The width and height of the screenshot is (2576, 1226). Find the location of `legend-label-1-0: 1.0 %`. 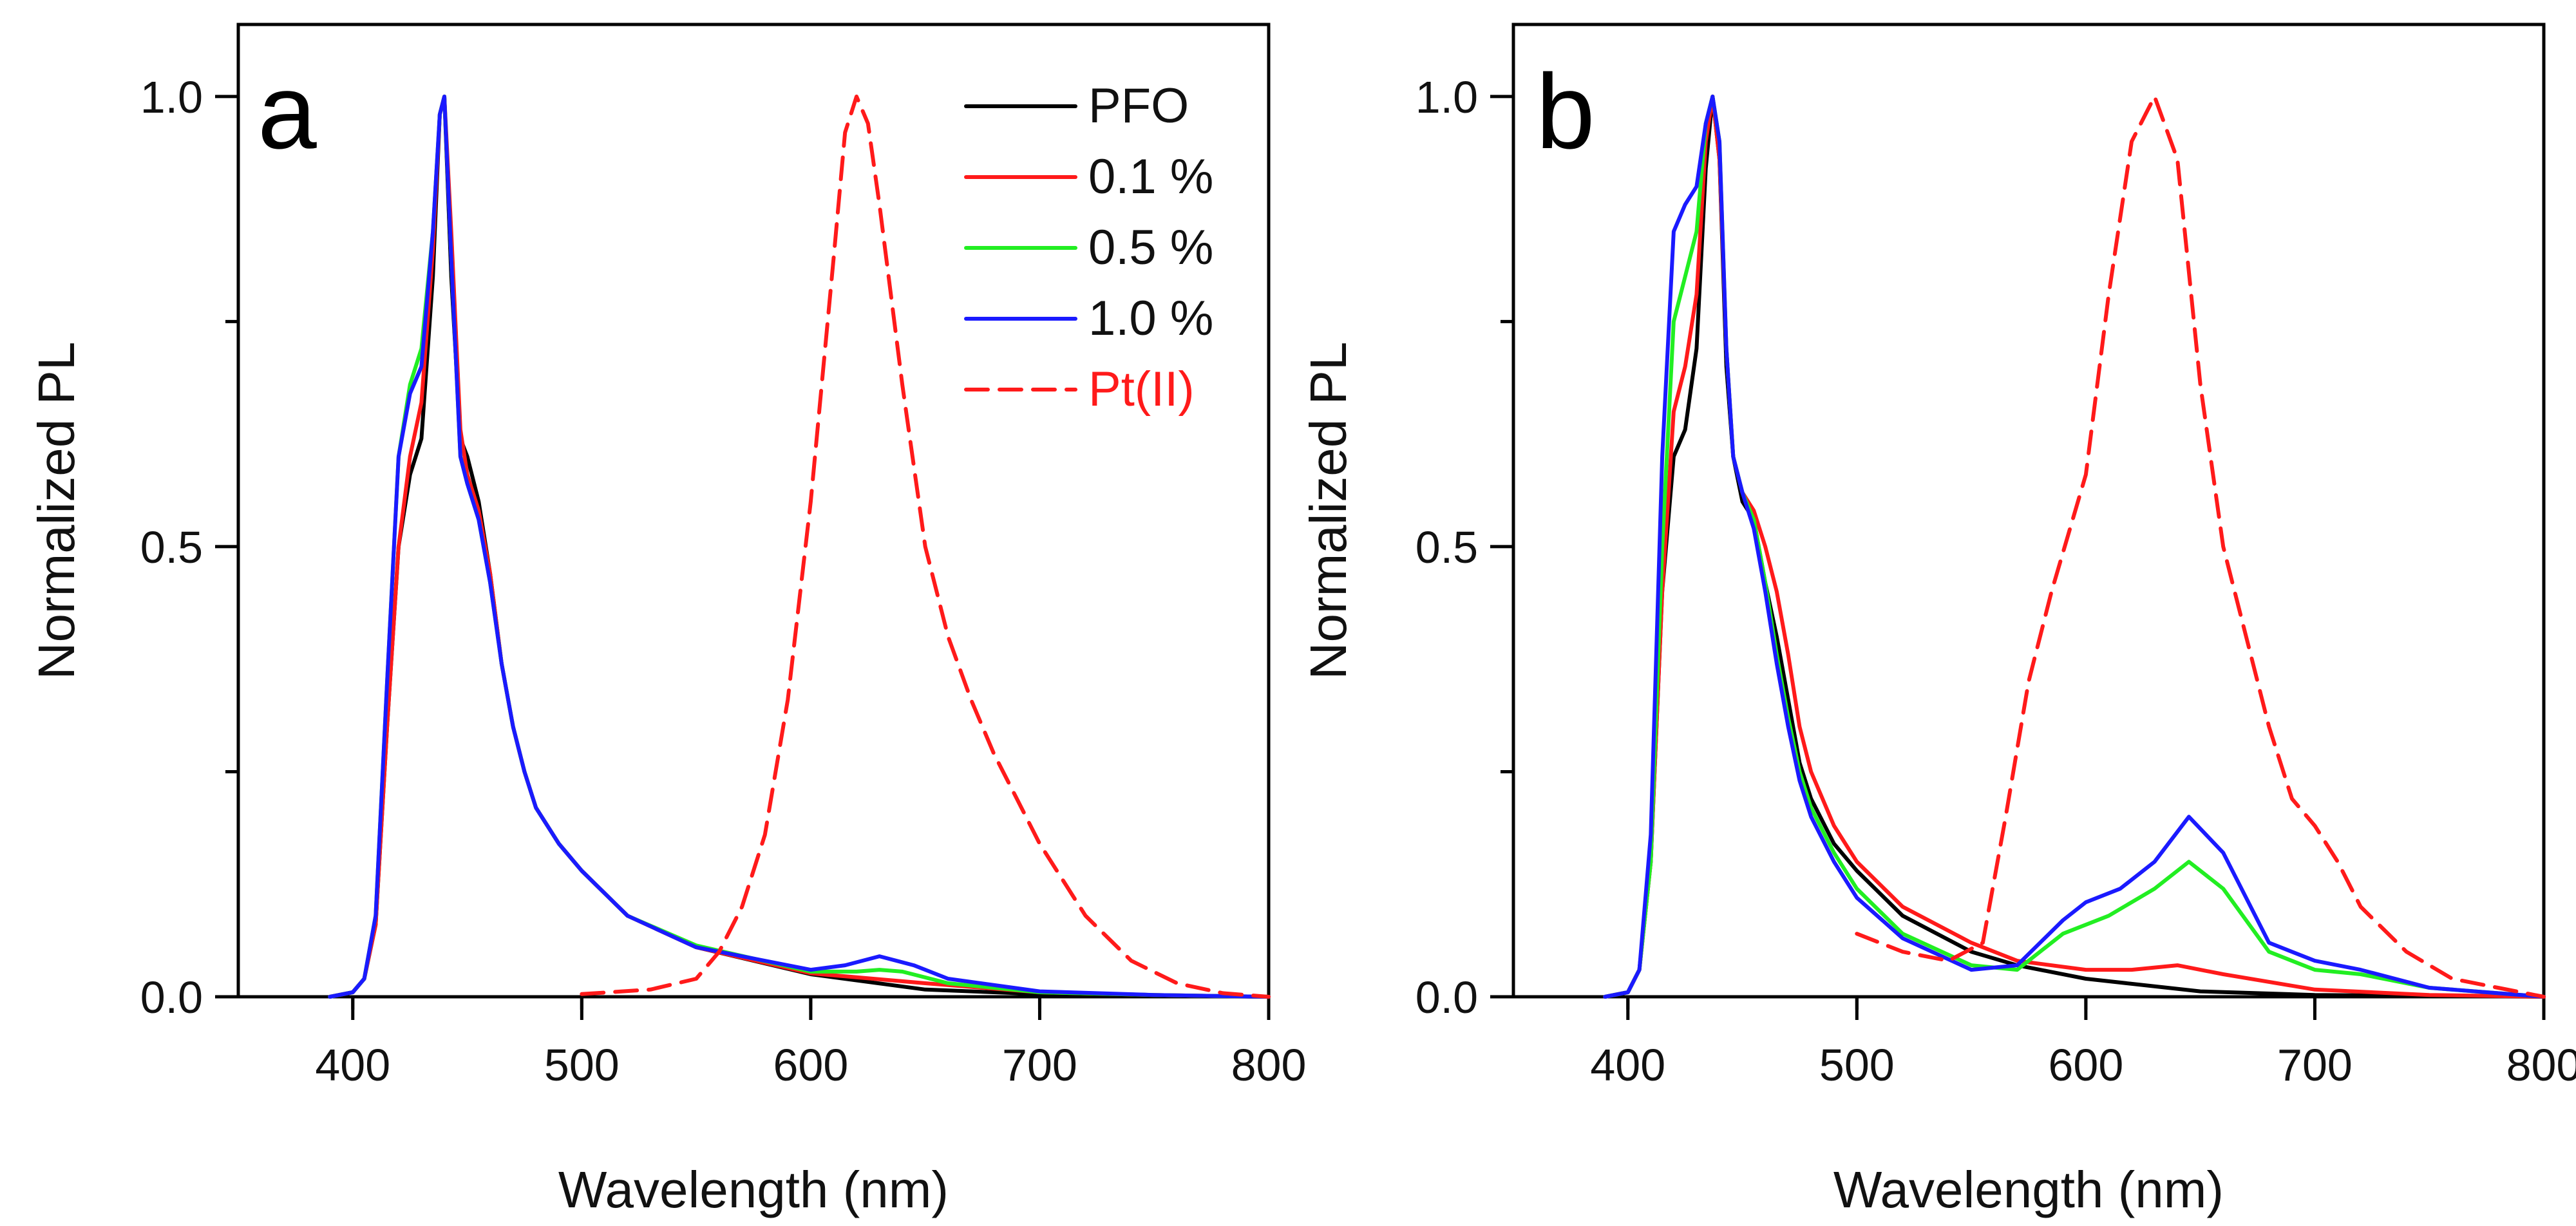

legend-label-1-0: 1.0 % is located at coordinates (1150, 318).